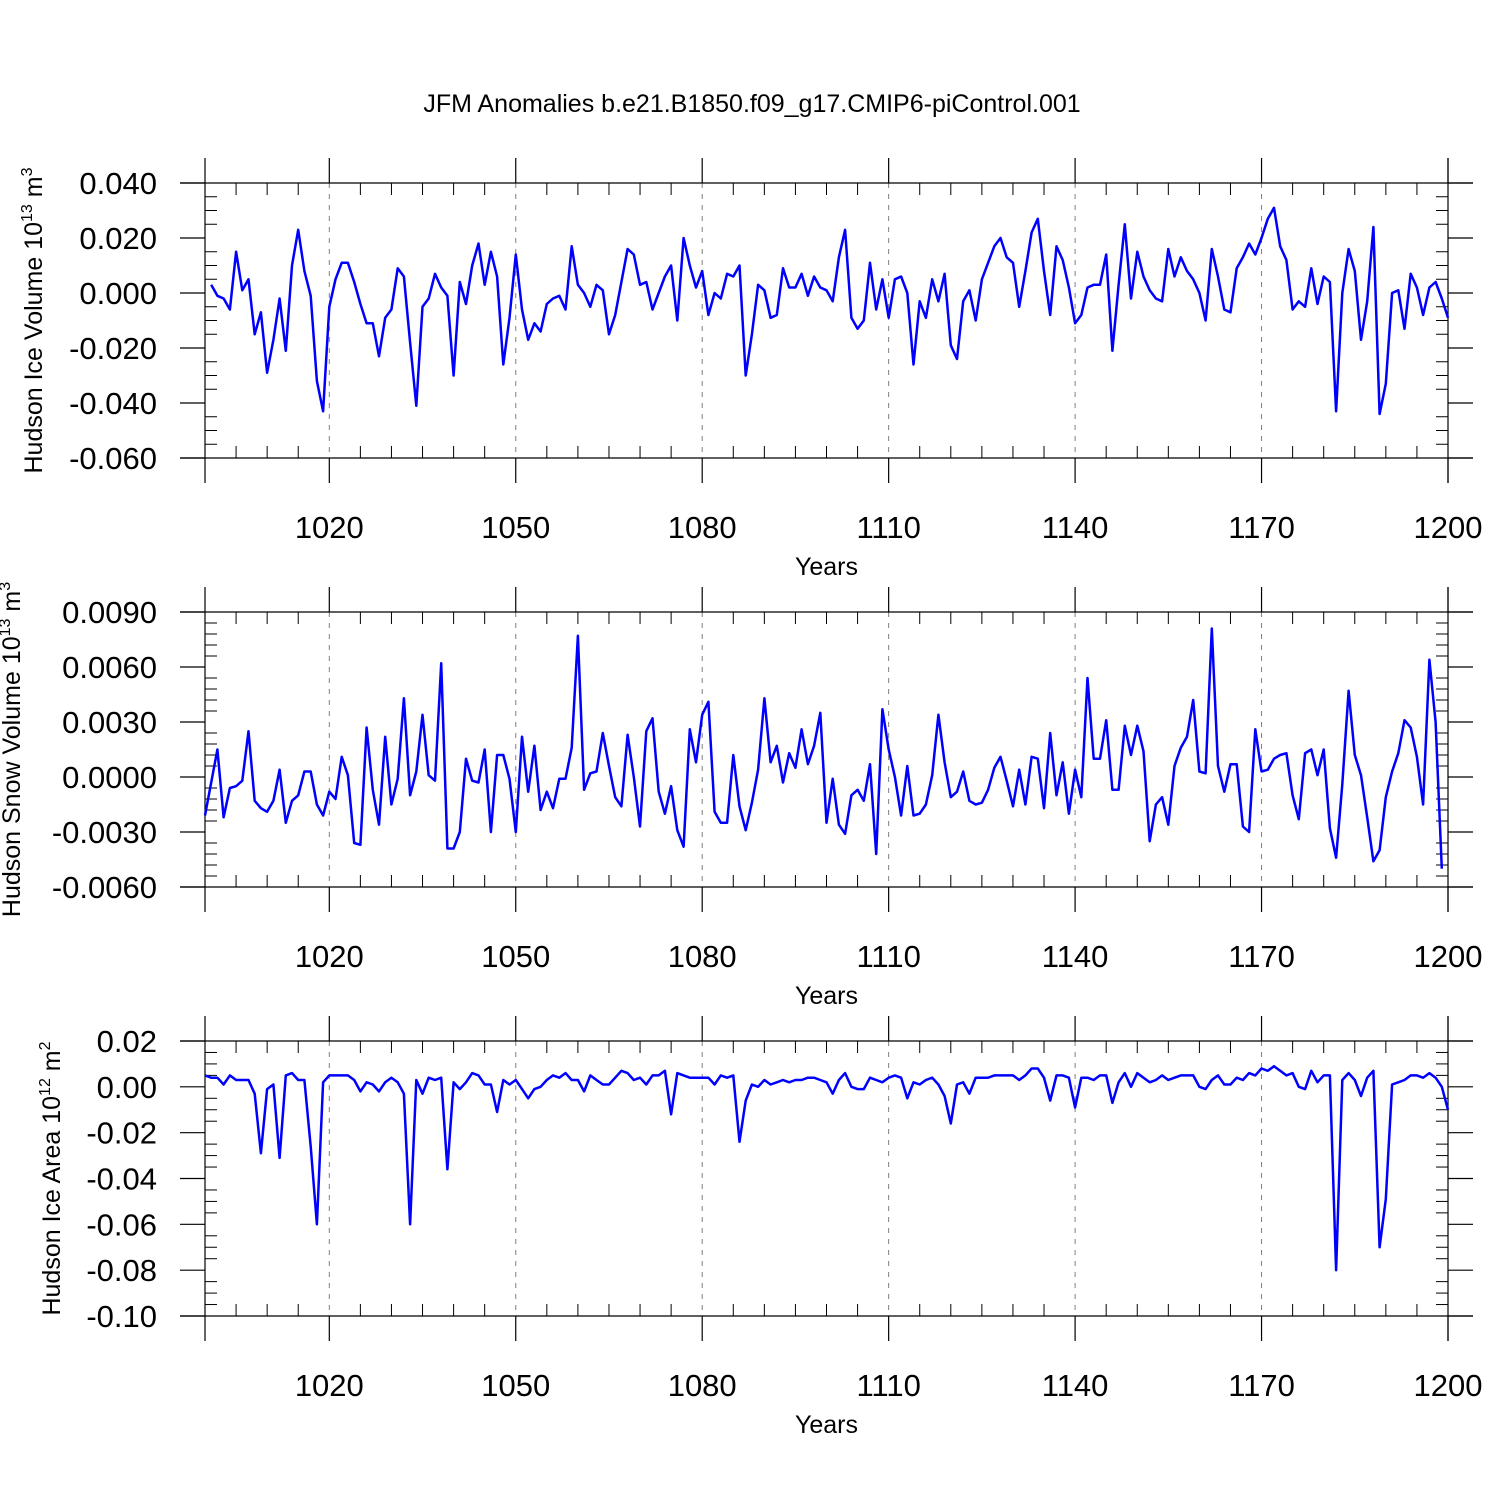 The image size is (1500, 1500). Describe the element at coordinates (104, 832) in the screenshot. I see `y-tick-label: -0.0030` at that location.